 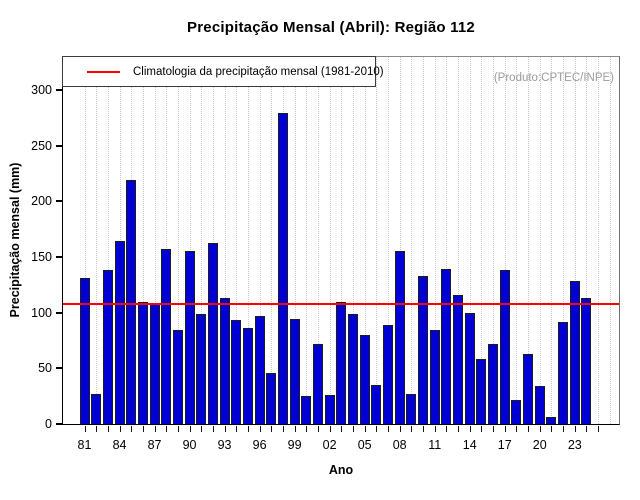 I want to click on gridline-2023, so click(x=575, y=240).